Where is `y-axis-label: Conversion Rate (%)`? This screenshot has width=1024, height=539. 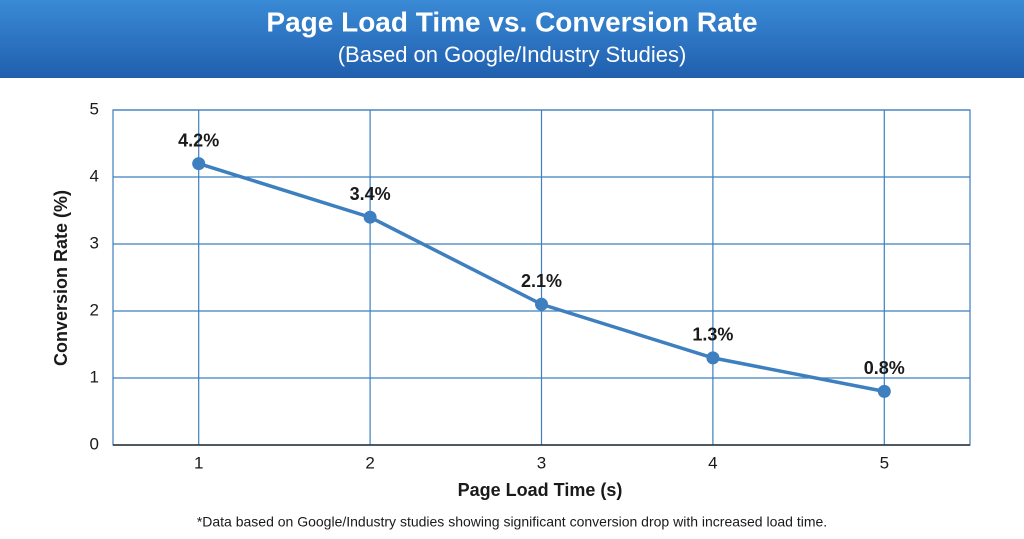 y-axis-label: Conversion Rate (%) is located at coordinates (61, 278).